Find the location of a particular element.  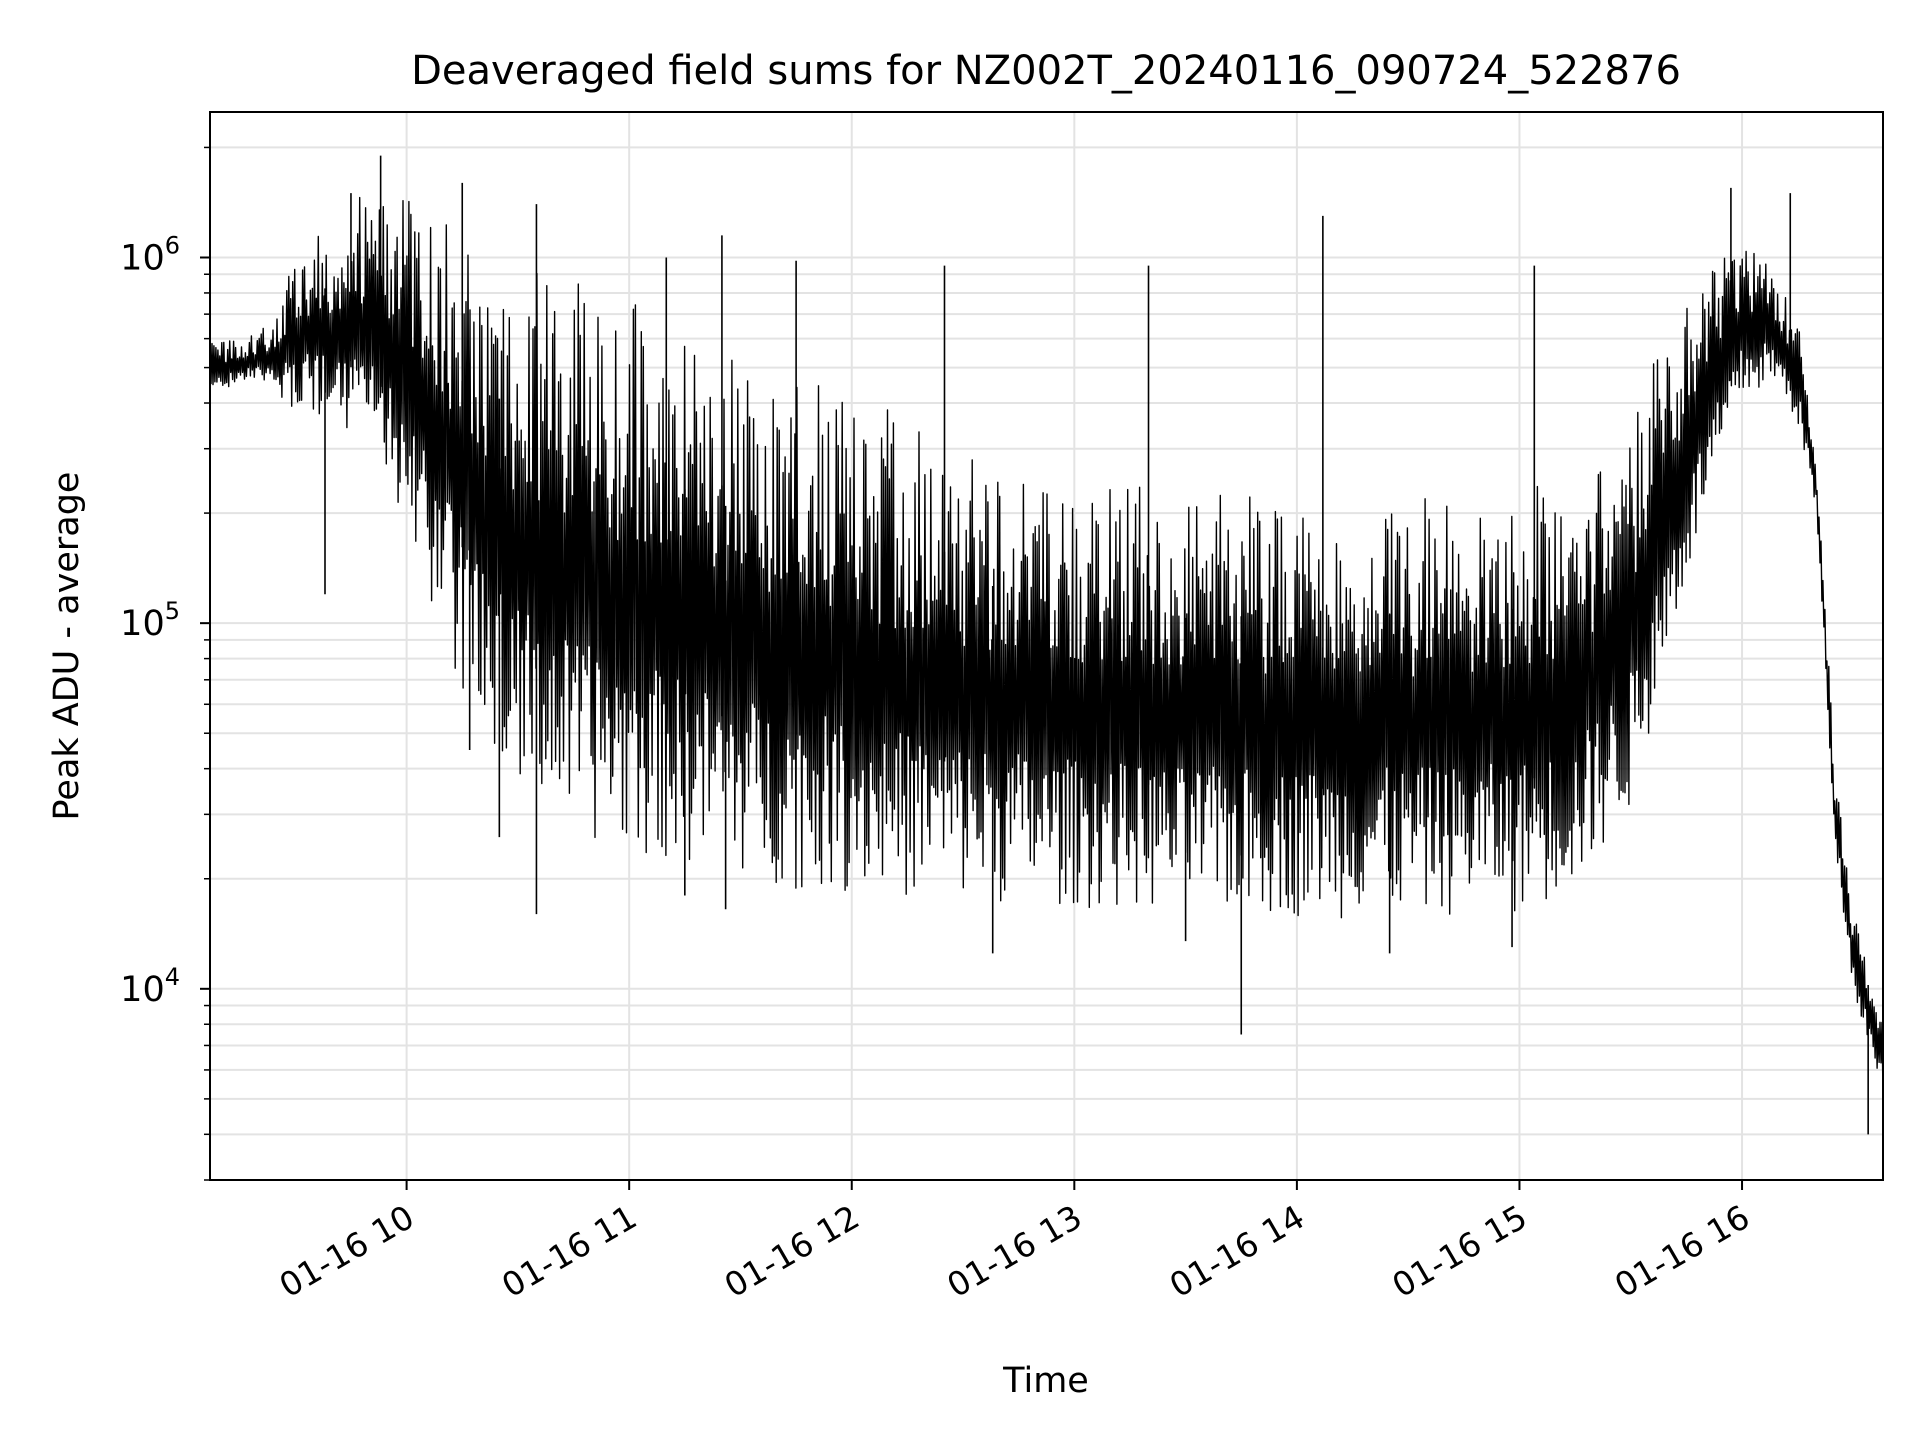

y-axis-label: Peak ADU - average is located at coordinates (67, 646).